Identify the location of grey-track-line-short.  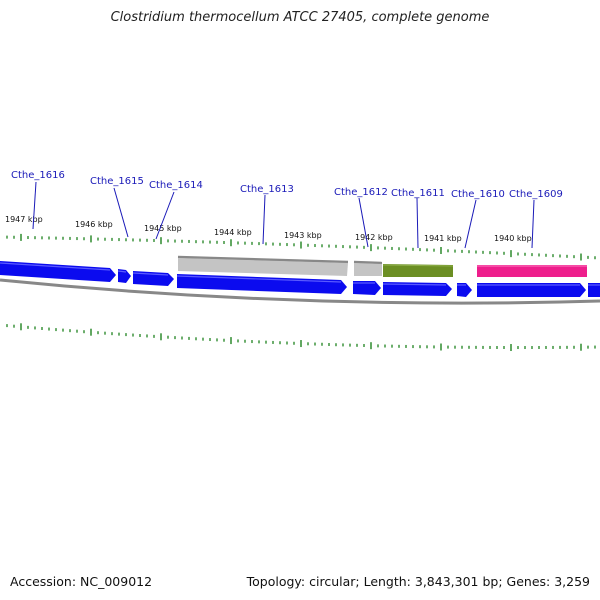
(368, 262).